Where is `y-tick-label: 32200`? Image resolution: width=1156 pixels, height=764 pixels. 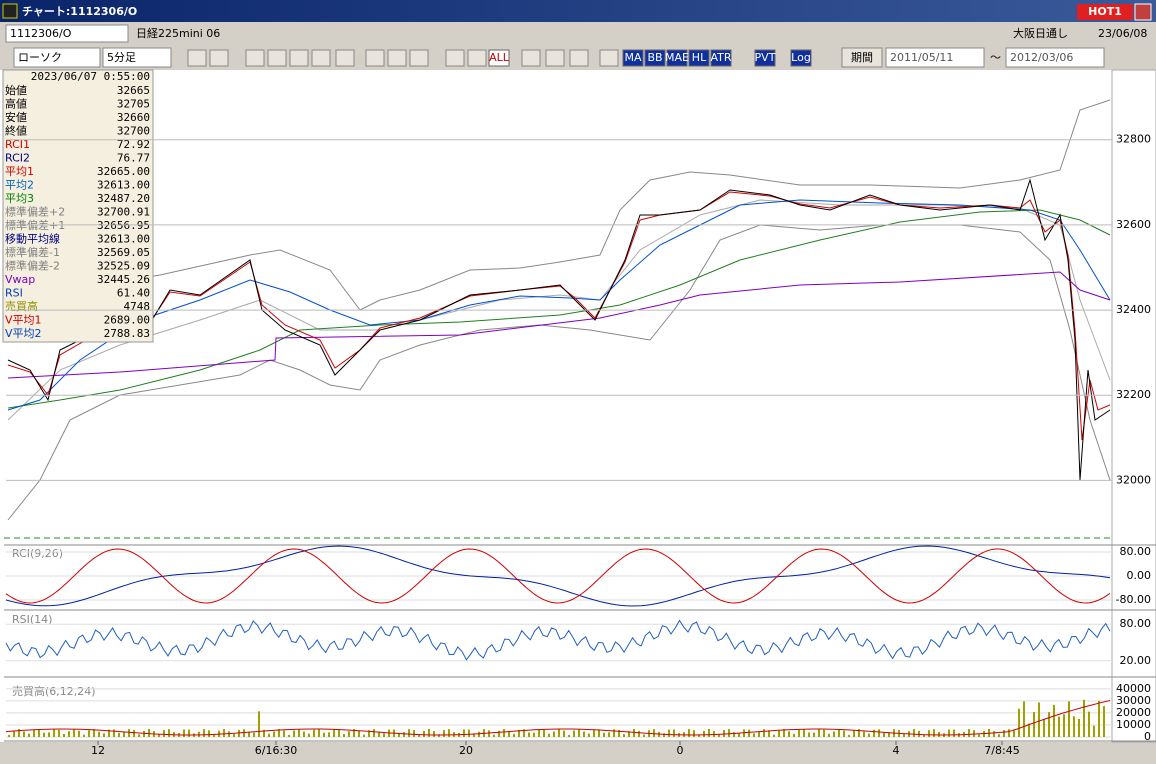 y-tick-label: 32200 is located at coordinates (1133, 394).